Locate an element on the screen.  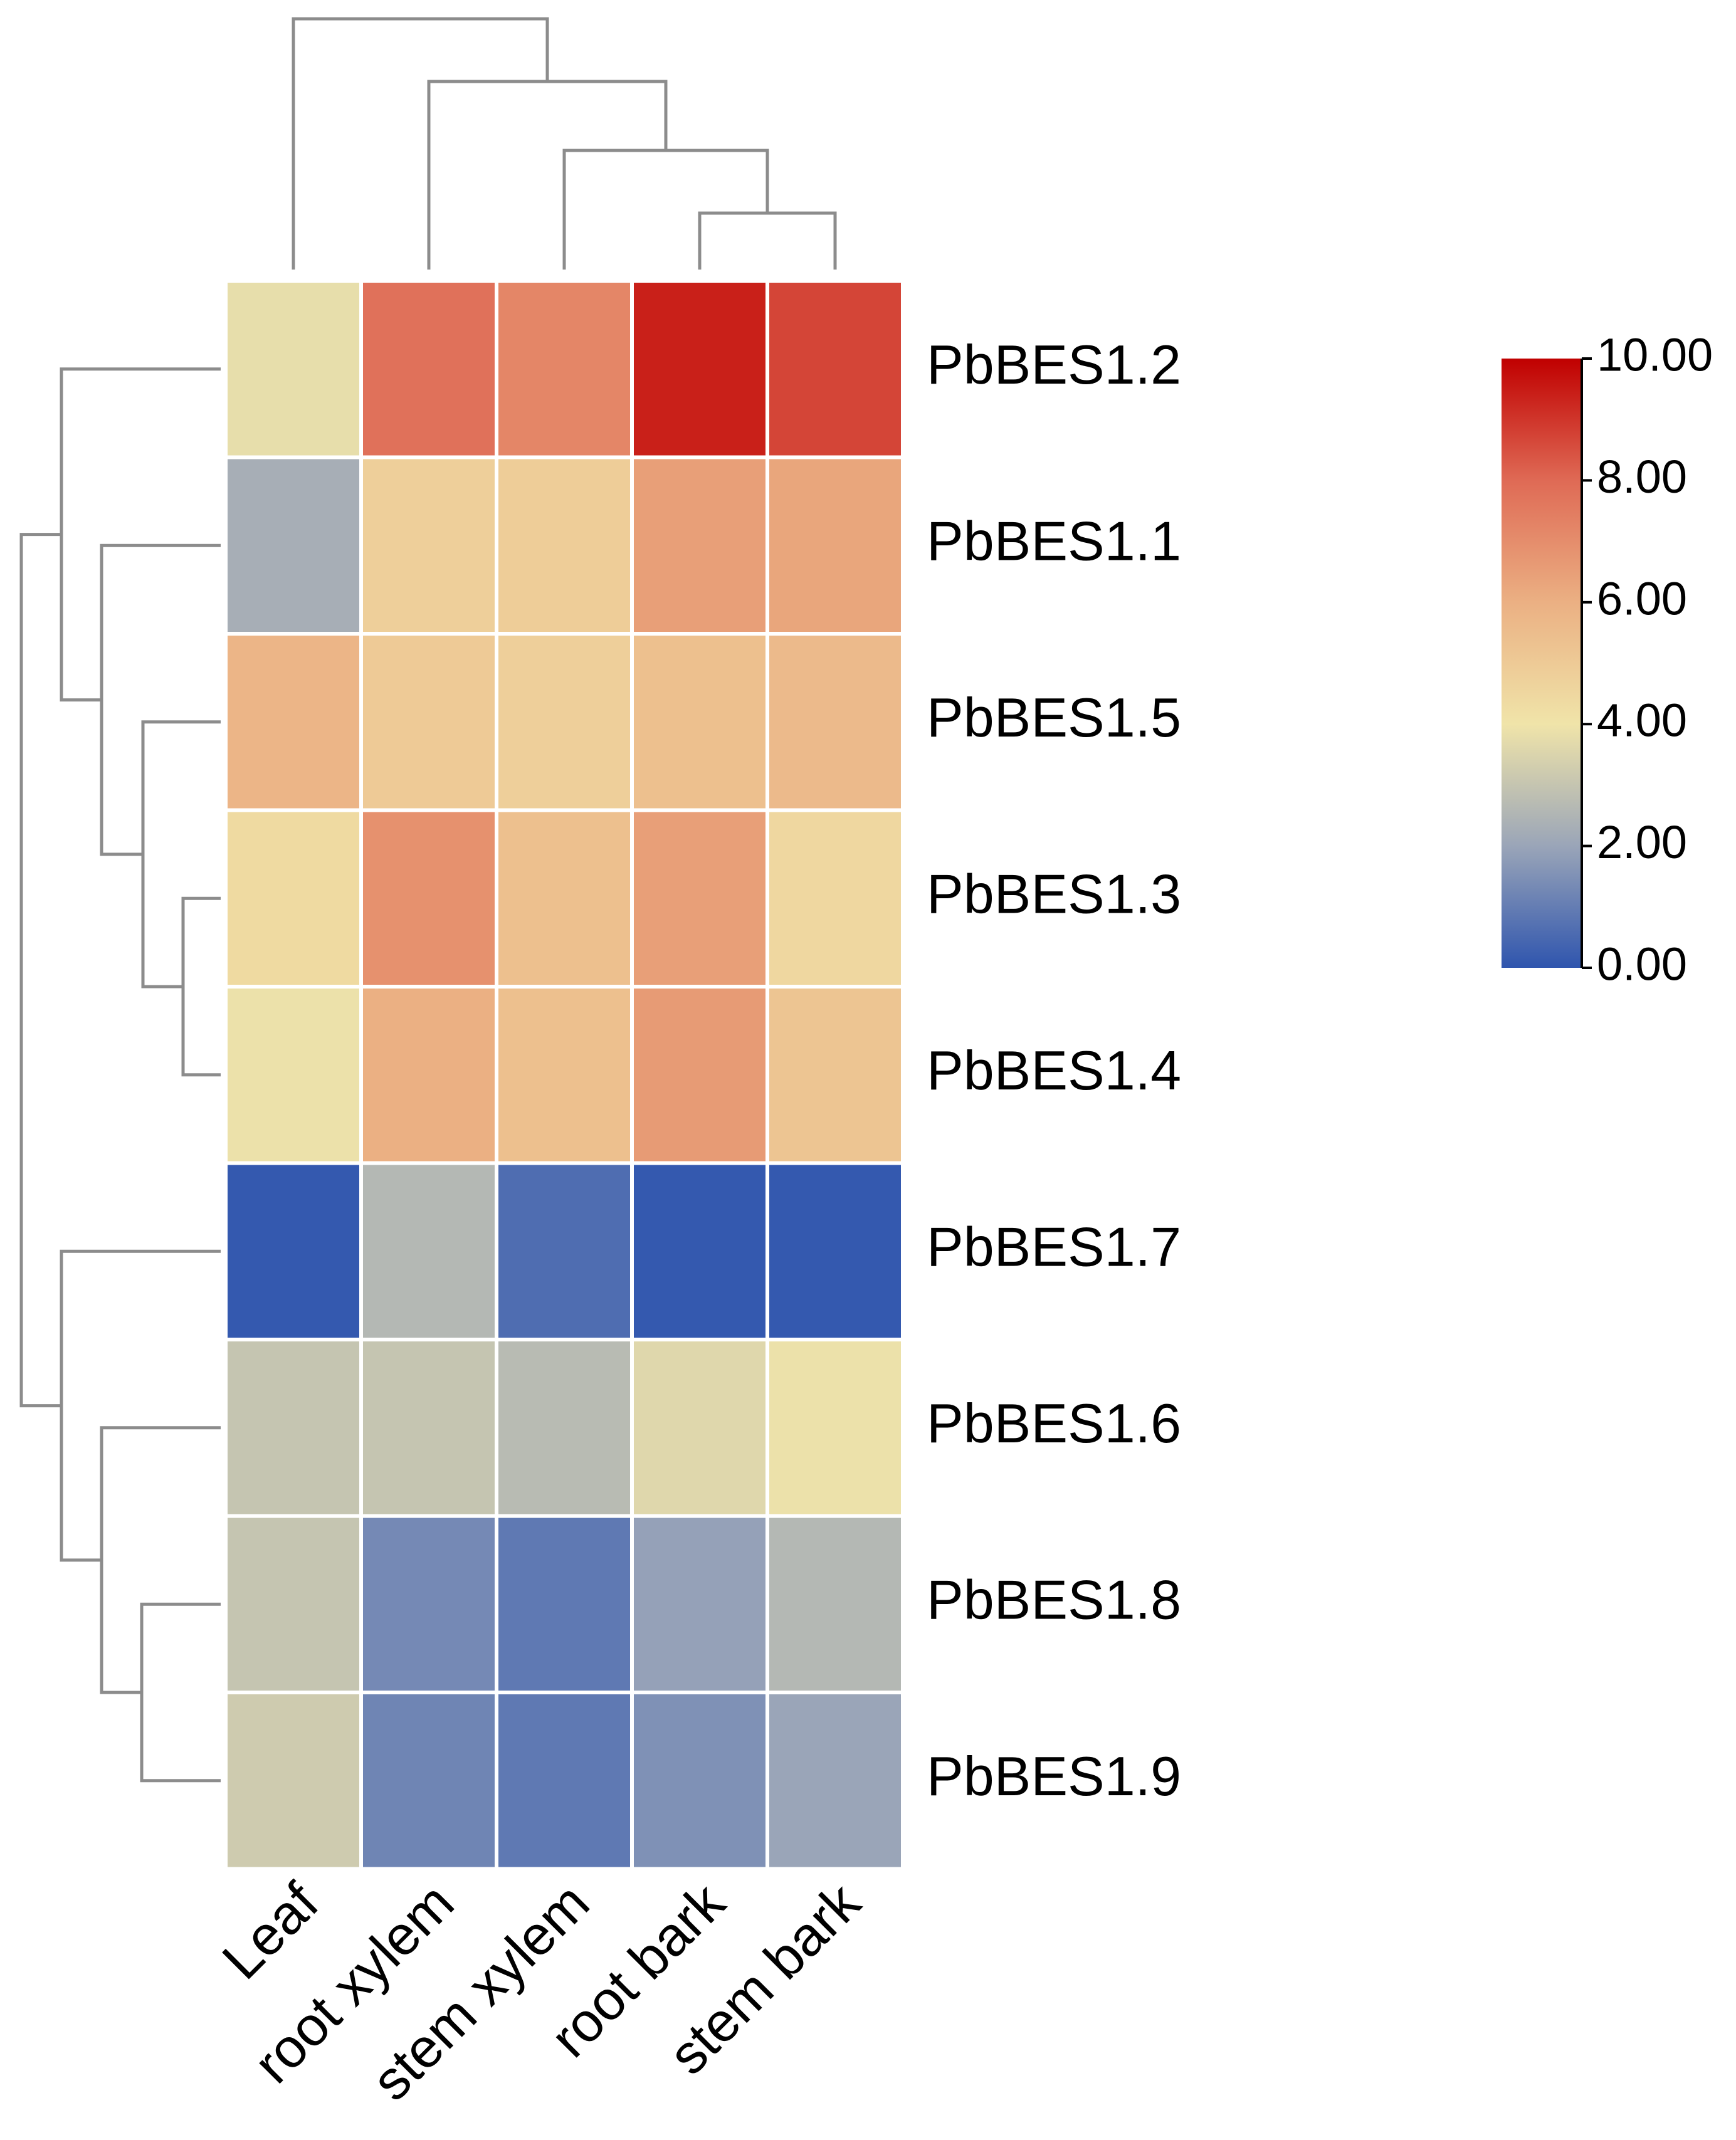
cell-pbbes1-2-stem-xylem is located at coordinates (564, 369).